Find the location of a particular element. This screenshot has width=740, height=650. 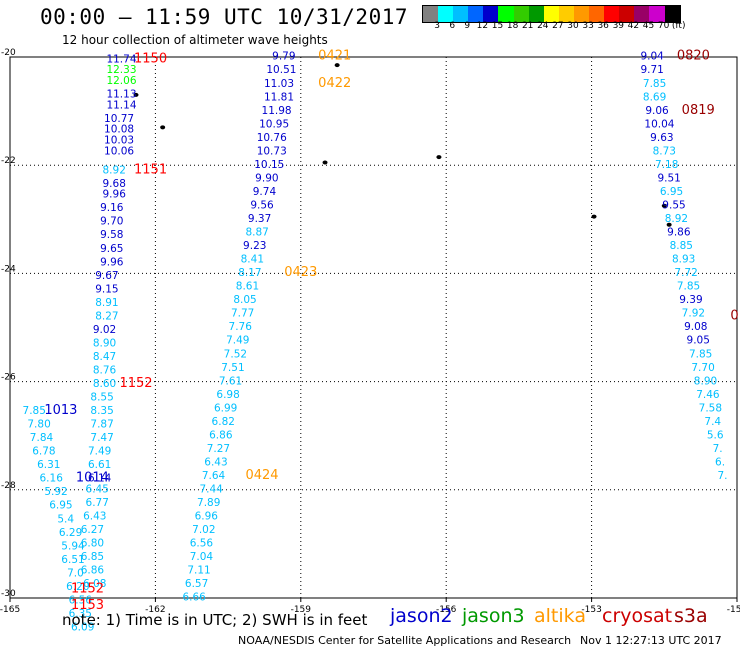

x-tick-label: -156 is located at coordinates (446, 610).